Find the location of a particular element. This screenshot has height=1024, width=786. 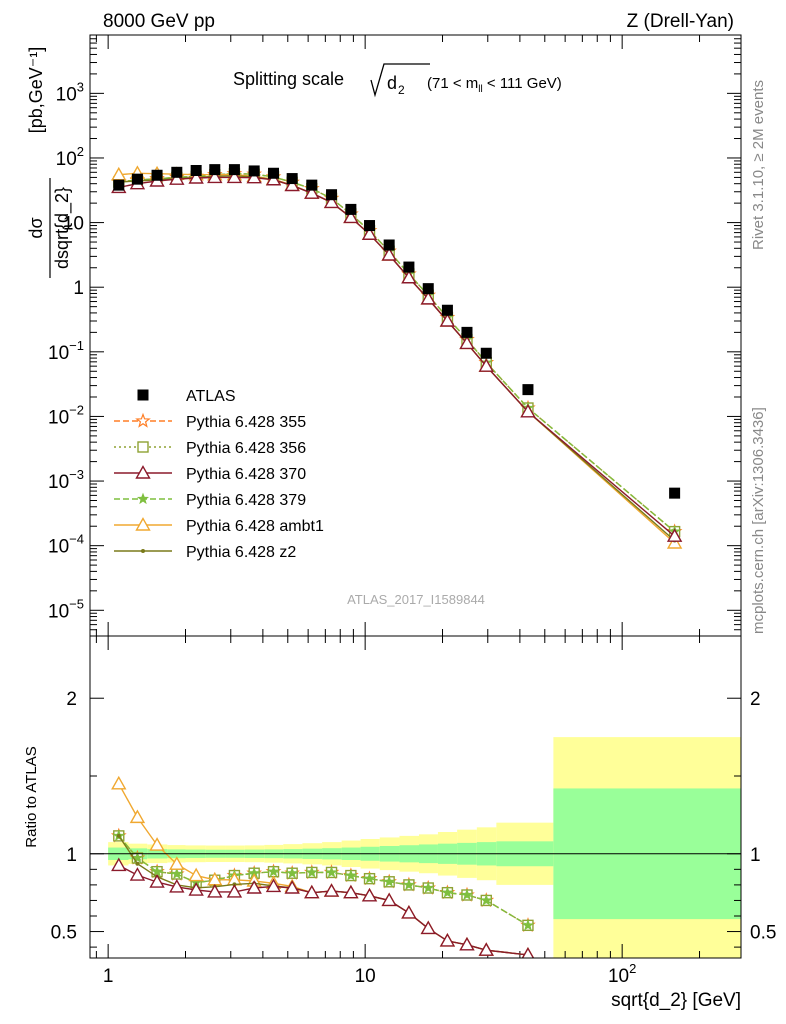

ratio-ylabel: Ratio to ATLAS is located at coordinates (31, 796).